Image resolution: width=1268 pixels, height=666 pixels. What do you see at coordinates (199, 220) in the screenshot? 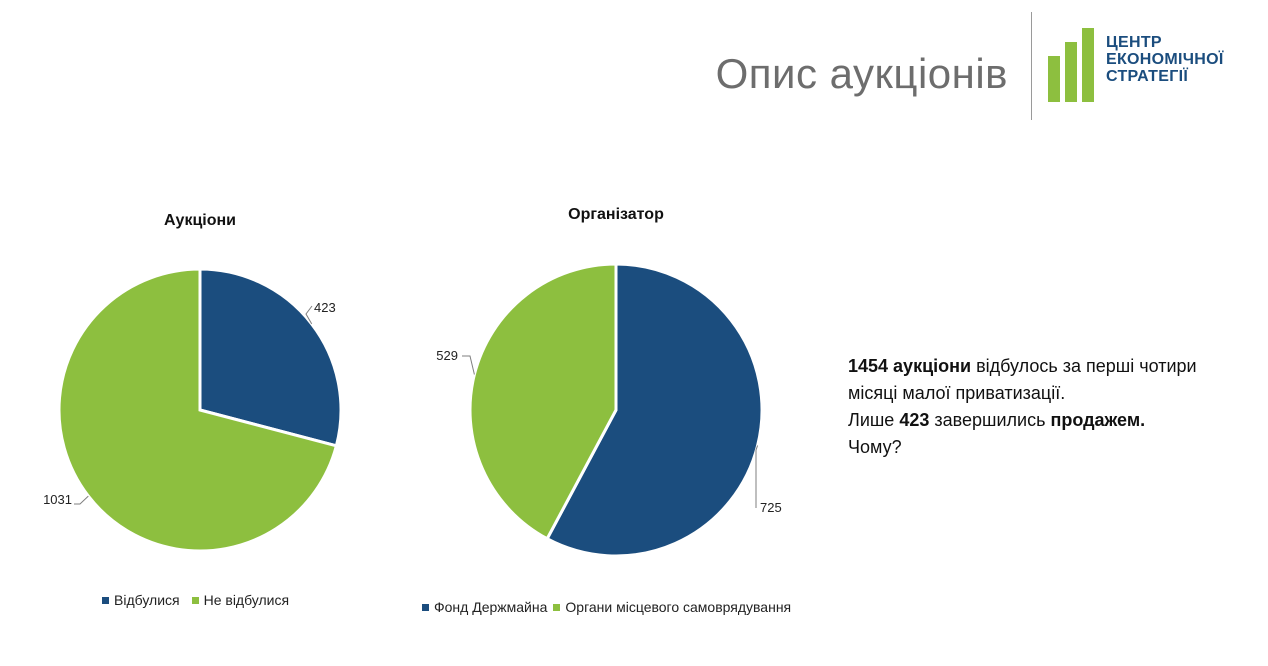
I see `chart-1-title: Аукціони` at bounding box center [199, 220].